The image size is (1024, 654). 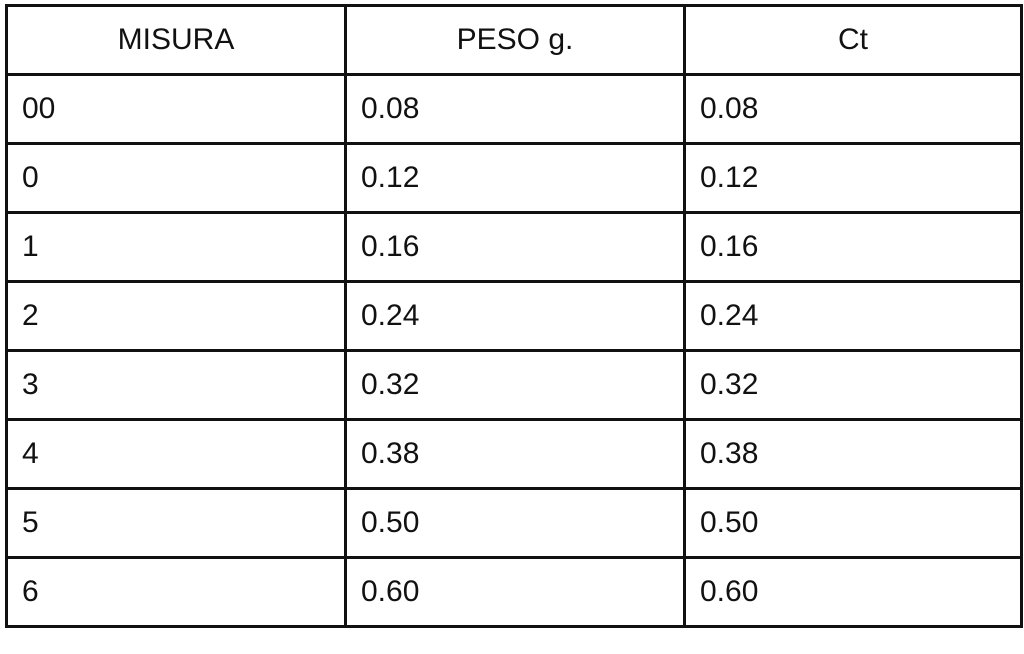 I want to click on table-row: 00 0.08 0.08, so click(x=514, y=109).